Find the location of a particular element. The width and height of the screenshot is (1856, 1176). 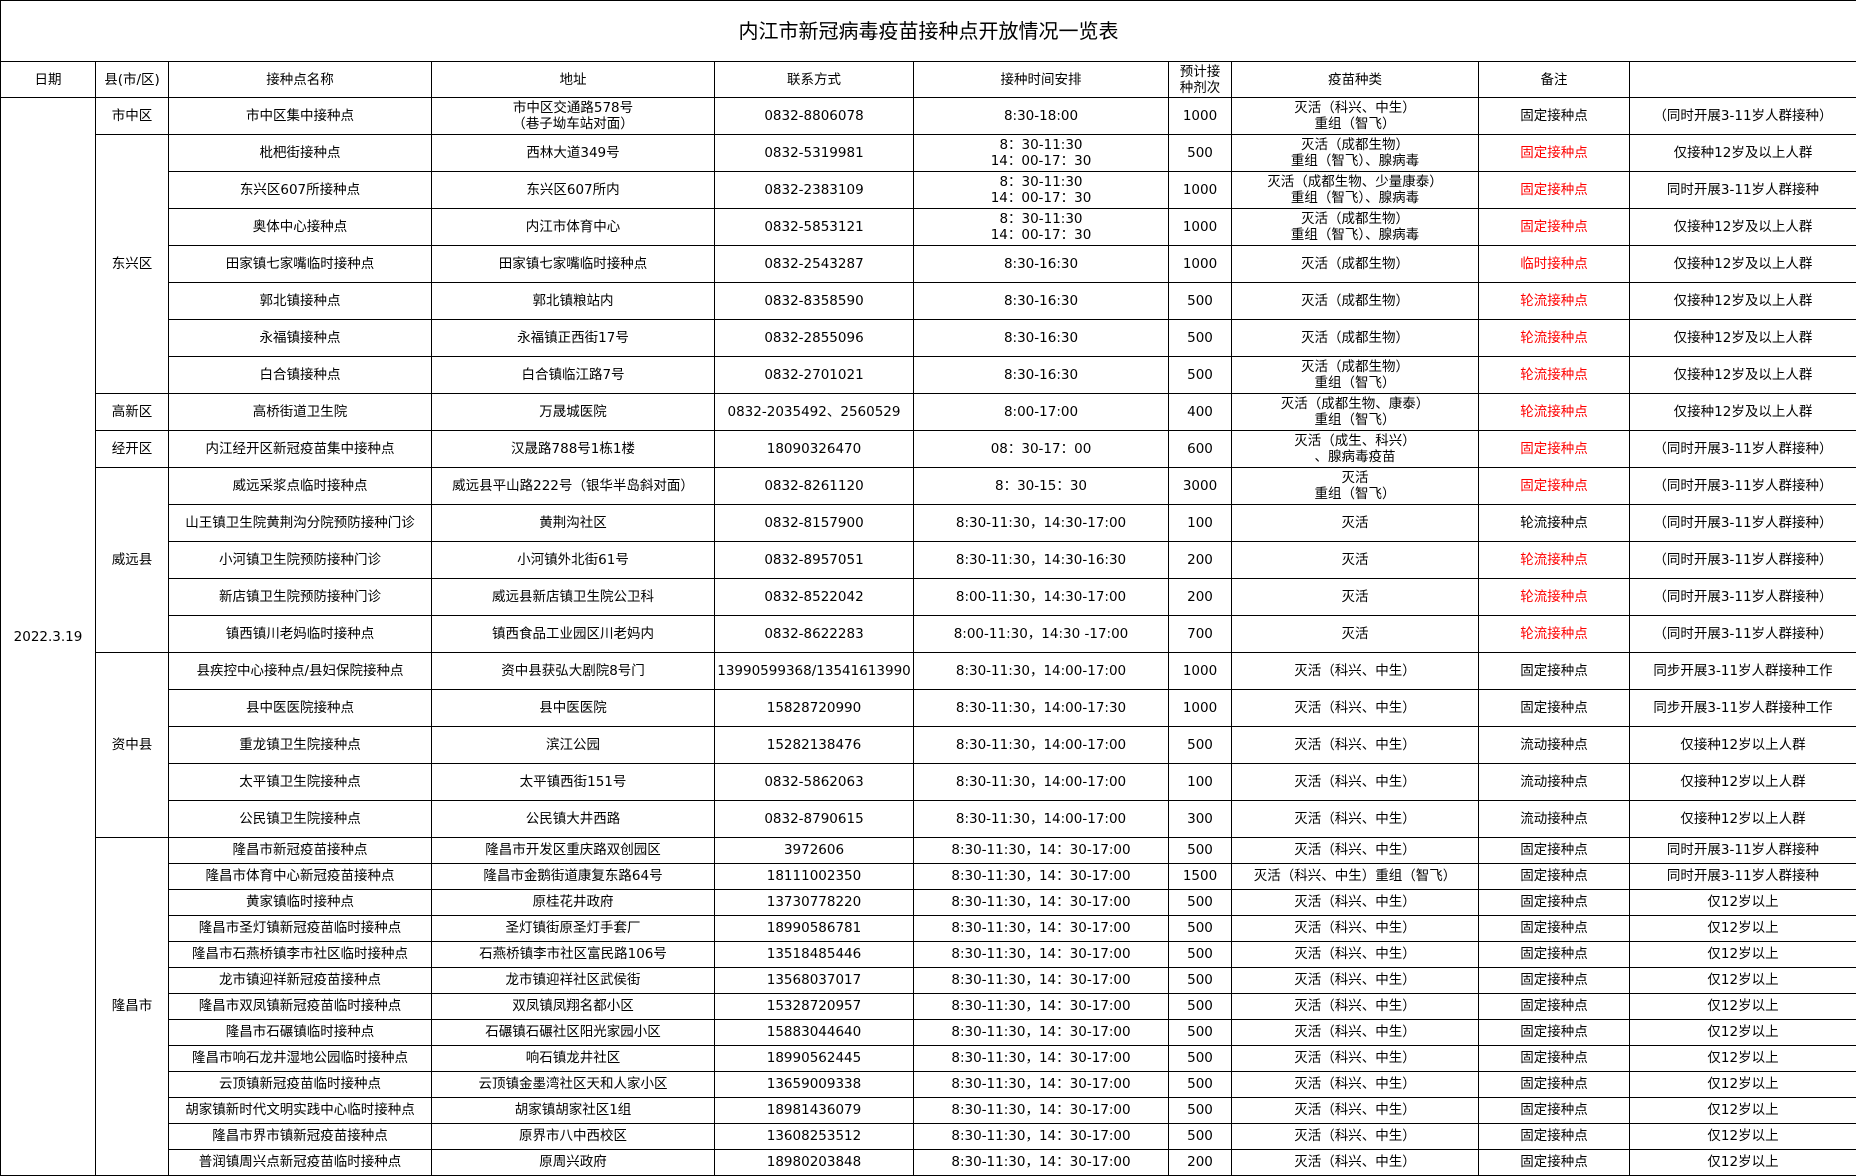

header-cell: 备注 is located at coordinates (1554, 80).